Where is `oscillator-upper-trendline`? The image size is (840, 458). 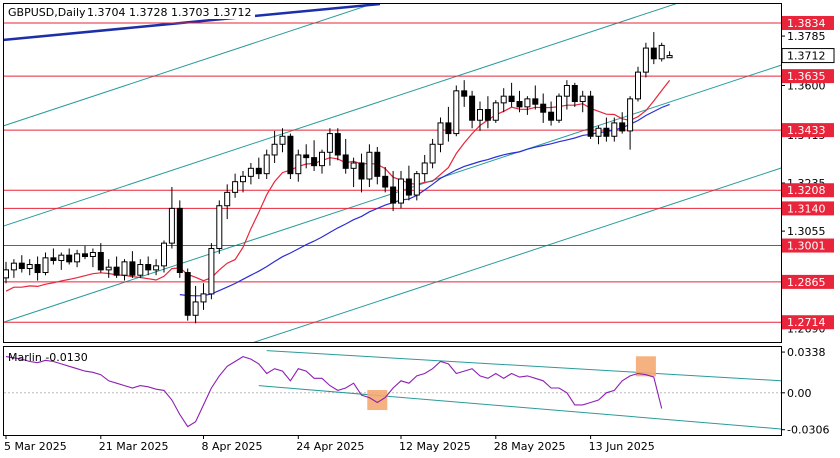
oscillator-upper-trendline is located at coordinates (523, 366).